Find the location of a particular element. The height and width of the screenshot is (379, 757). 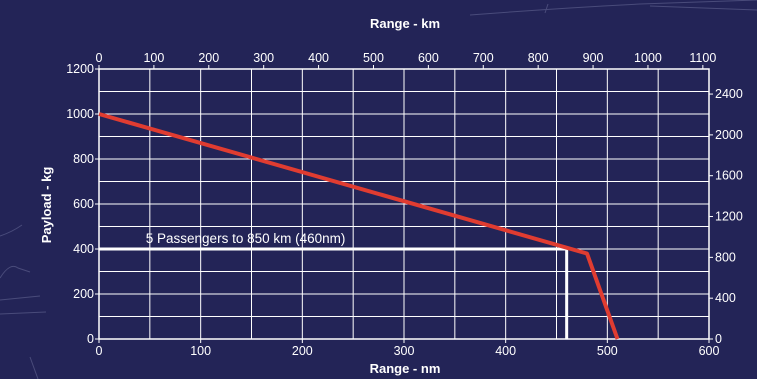

x2-tick-label: 1000 is located at coordinates (648, 58).